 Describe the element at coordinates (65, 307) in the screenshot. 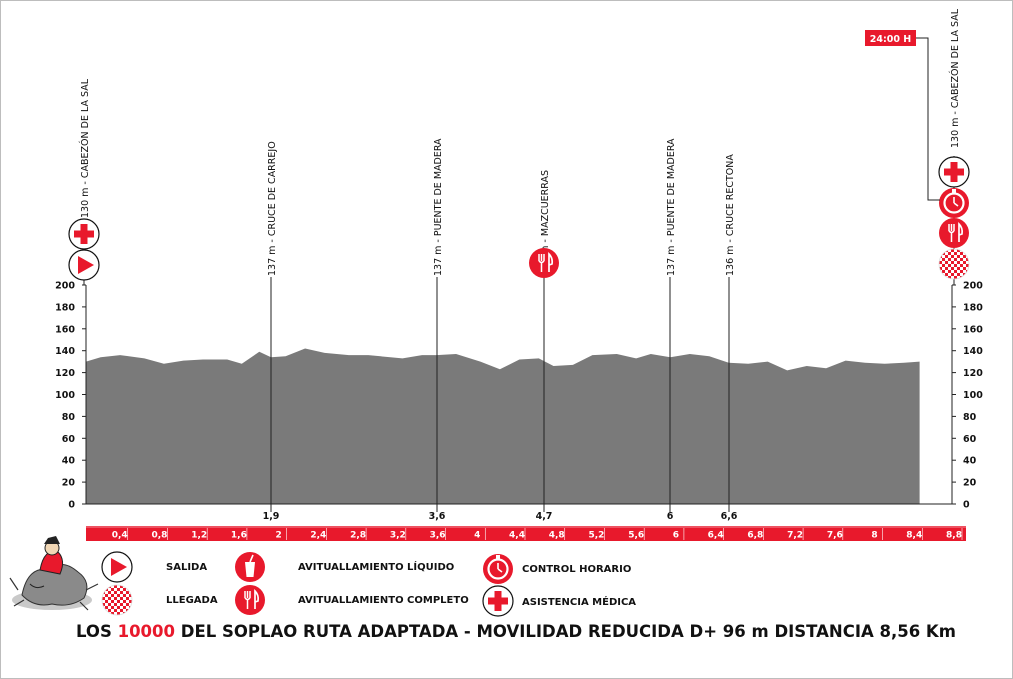

I see `left-y-tick-label: 180` at that location.